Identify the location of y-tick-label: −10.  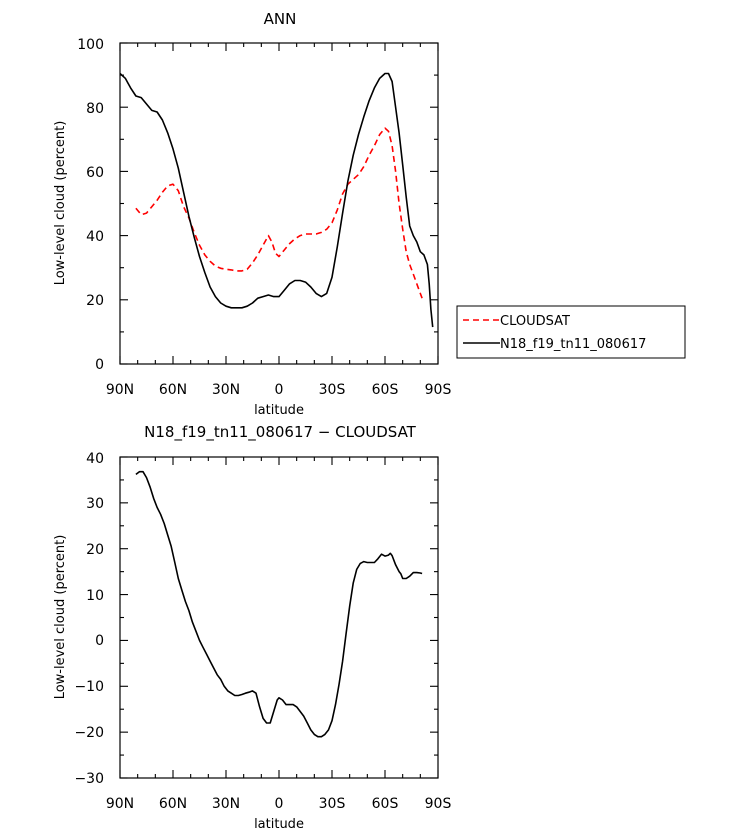
(89, 687).